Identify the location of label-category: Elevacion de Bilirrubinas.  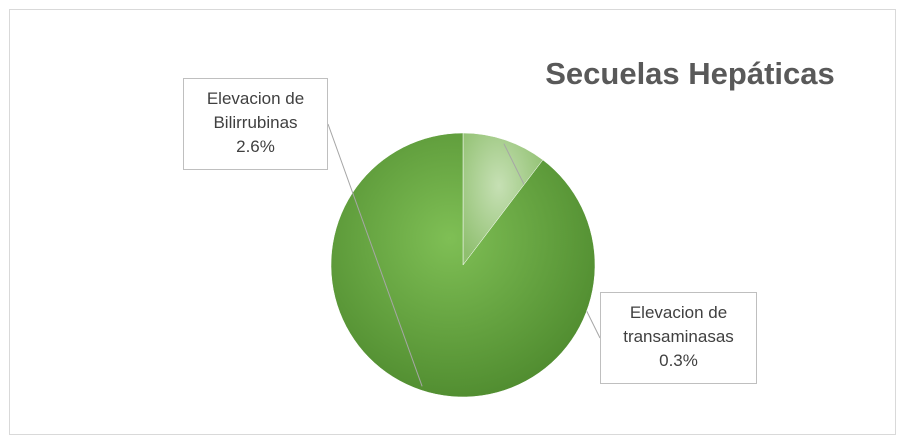
(255, 110).